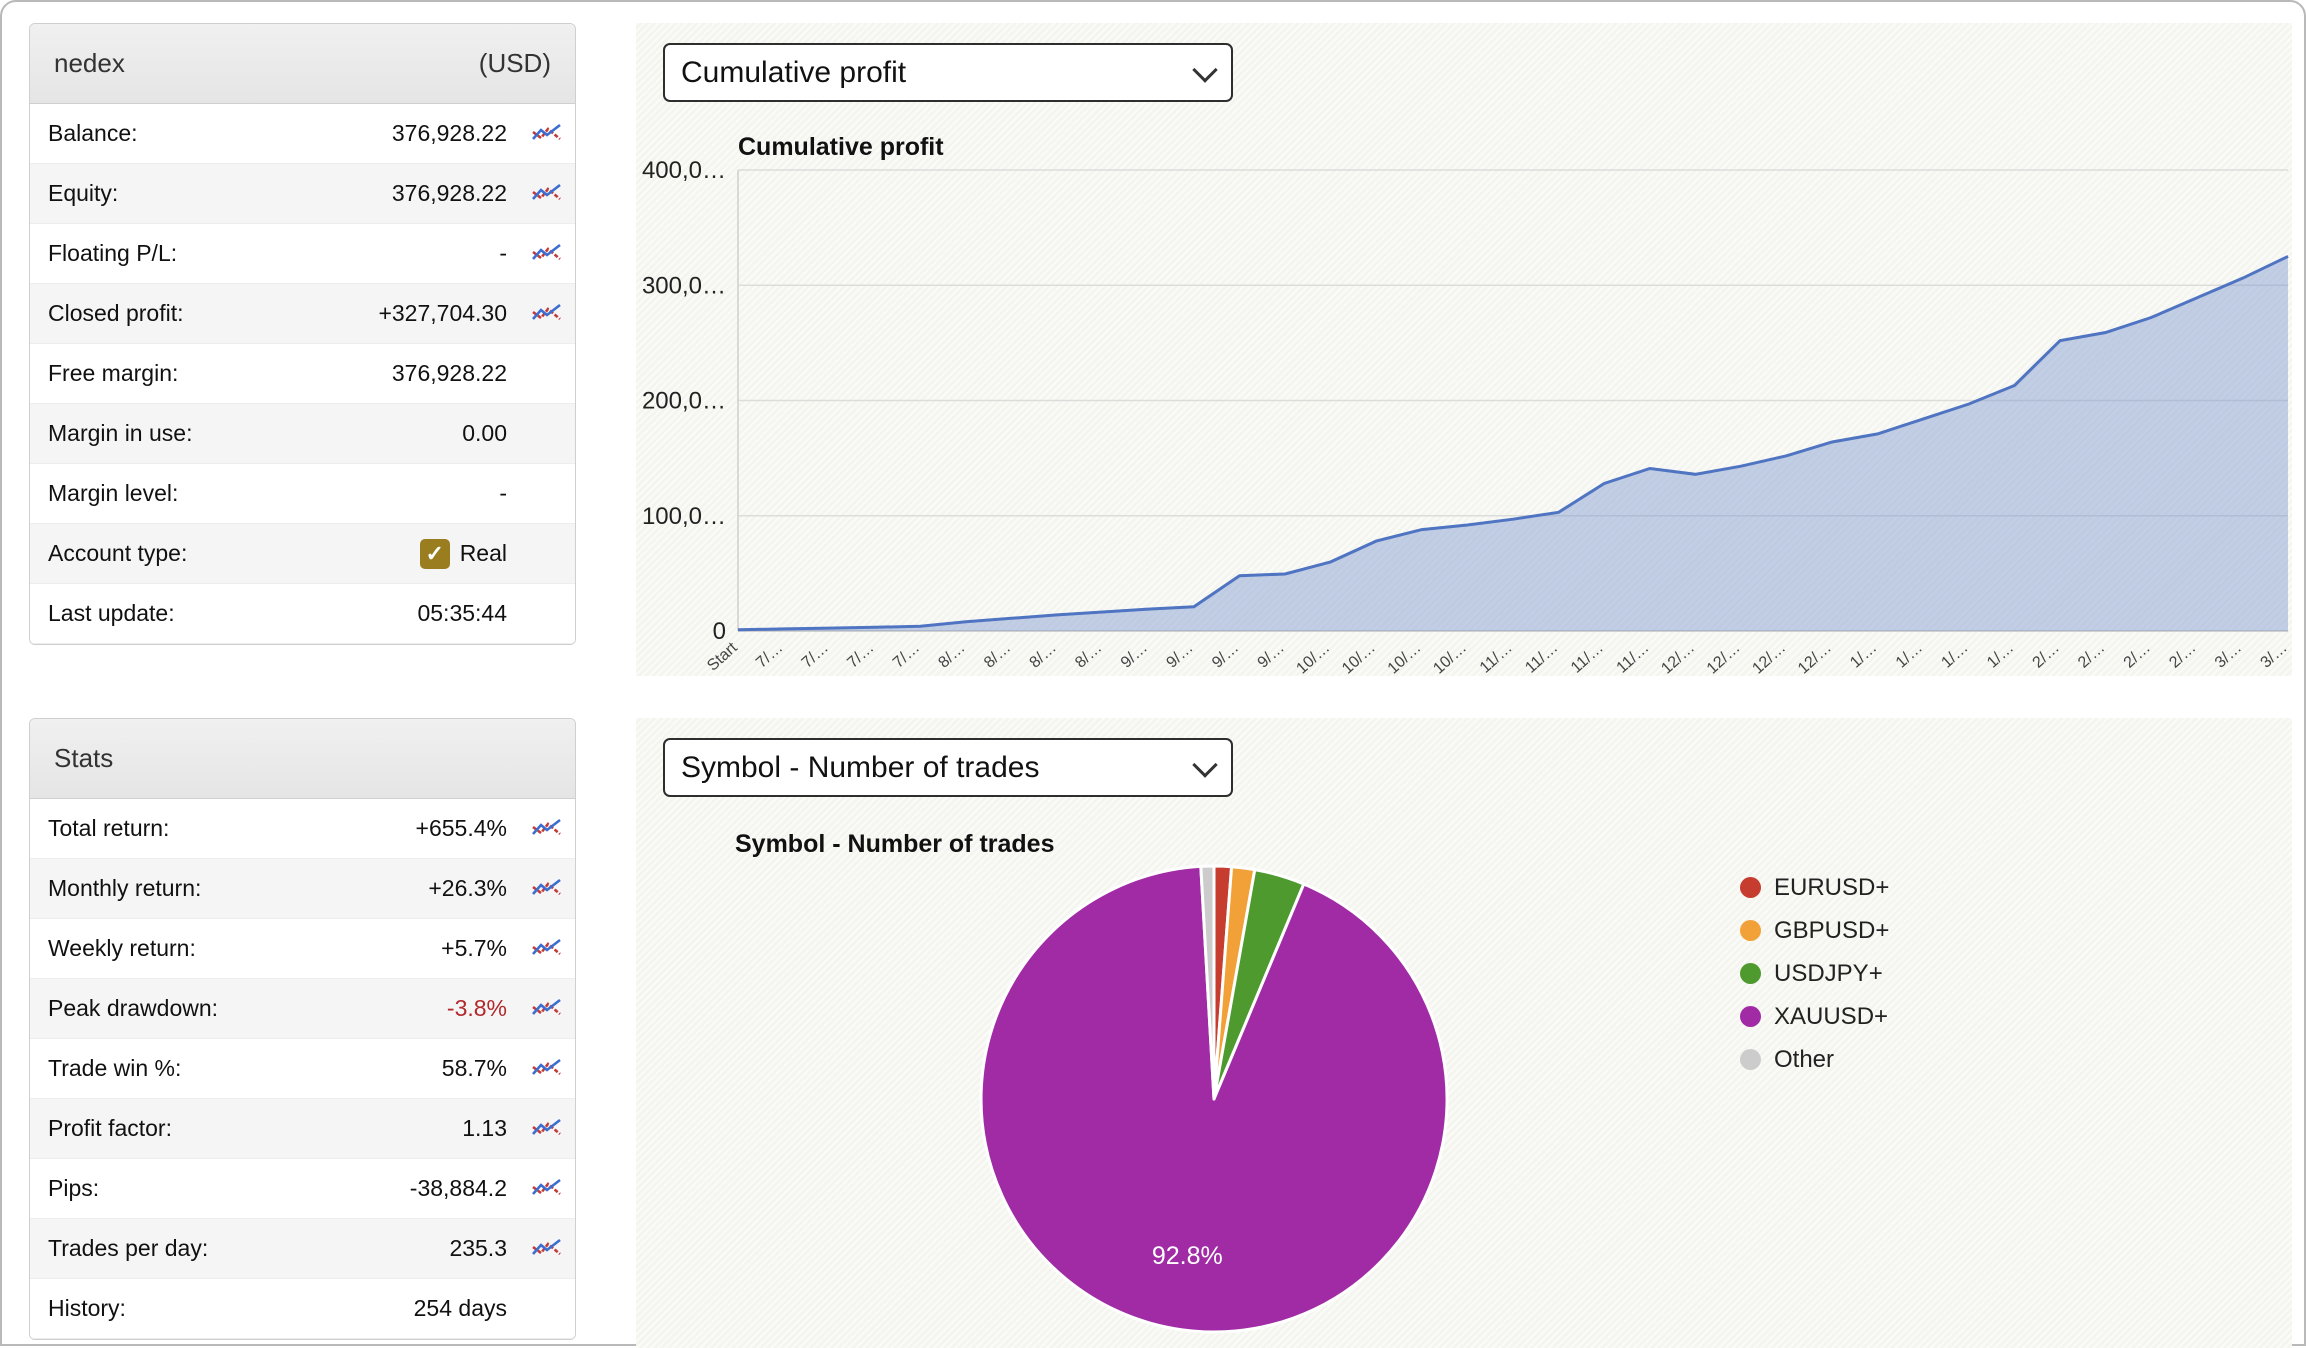 This screenshot has width=2306, height=1348. What do you see at coordinates (1804, 1059) in the screenshot?
I see `legend-label: Other` at bounding box center [1804, 1059].